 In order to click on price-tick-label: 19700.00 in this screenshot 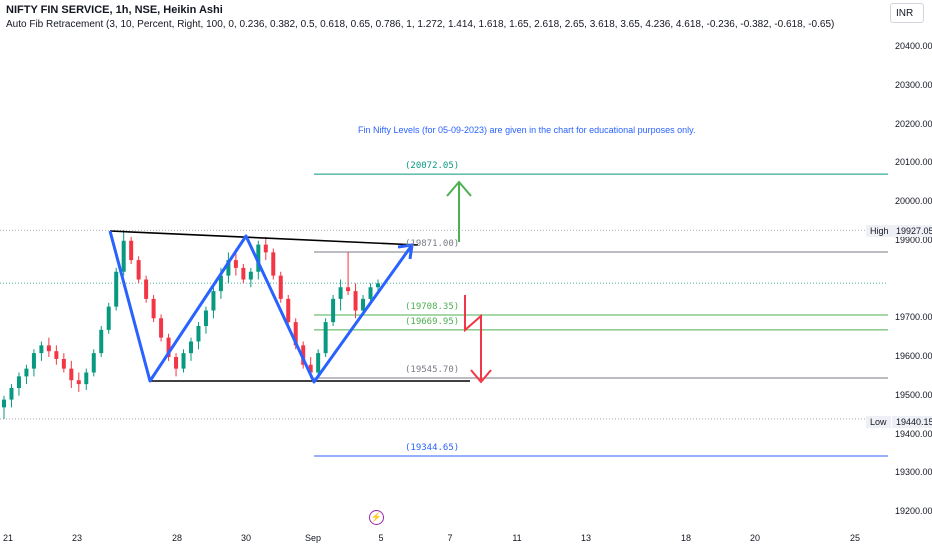, I will do `click(913, 317)`.